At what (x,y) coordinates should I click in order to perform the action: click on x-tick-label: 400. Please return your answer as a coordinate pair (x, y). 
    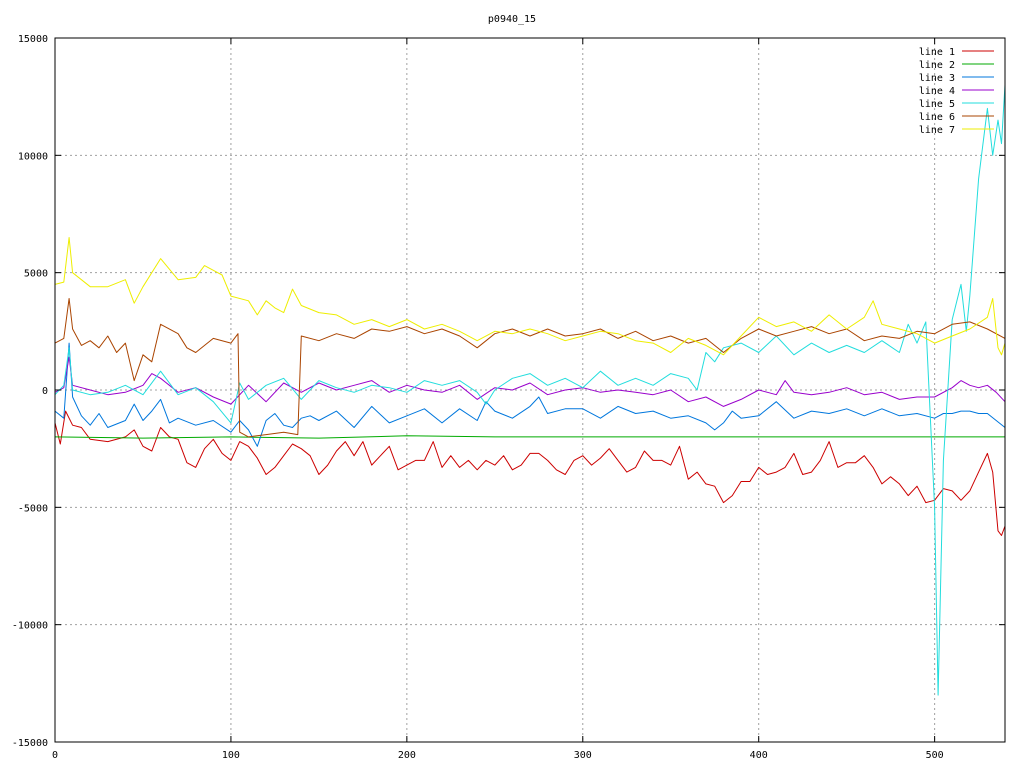
    Looking at the image, I should click on (759, 755).